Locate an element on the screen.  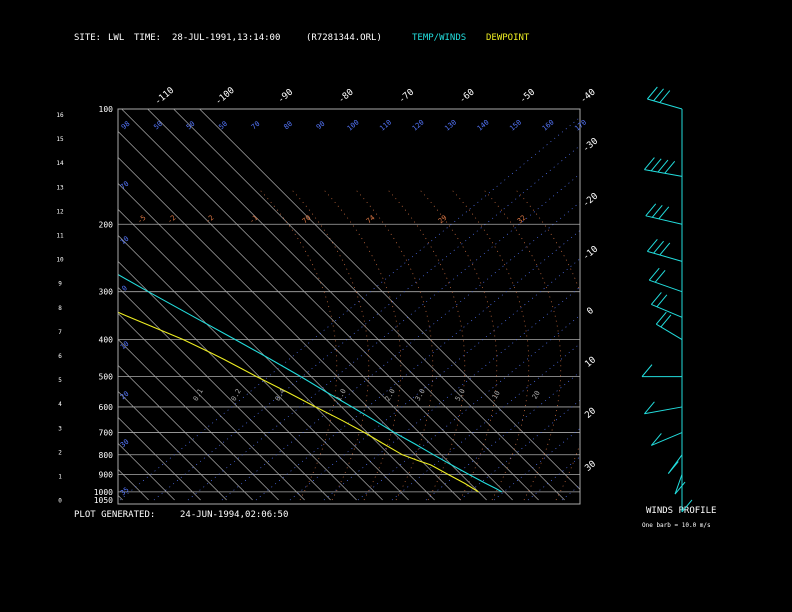
right-temperature-label: -30 is located at coordinates (590, 145).